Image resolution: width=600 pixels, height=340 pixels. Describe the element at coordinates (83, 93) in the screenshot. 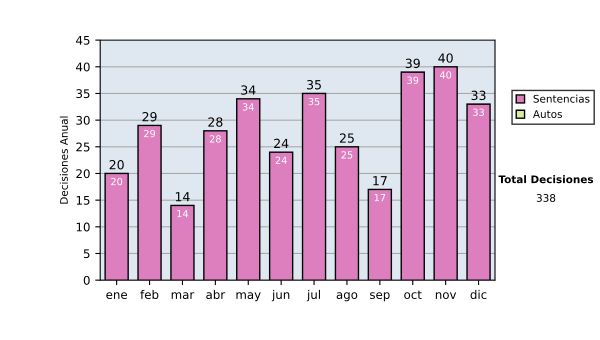

I see `y-tick-label: 35` at that location.